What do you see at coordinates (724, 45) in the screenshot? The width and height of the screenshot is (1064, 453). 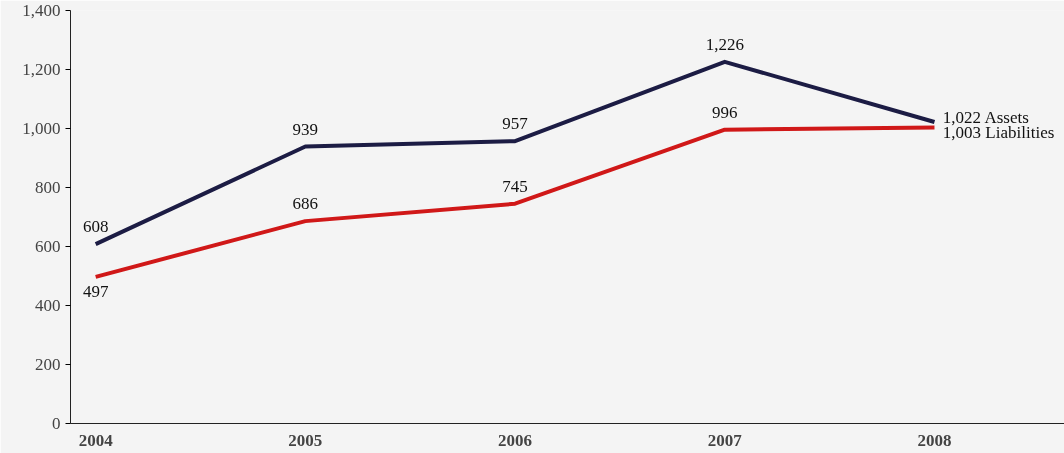 I see `data-label: 1,226` at bounding box center [724, 45].